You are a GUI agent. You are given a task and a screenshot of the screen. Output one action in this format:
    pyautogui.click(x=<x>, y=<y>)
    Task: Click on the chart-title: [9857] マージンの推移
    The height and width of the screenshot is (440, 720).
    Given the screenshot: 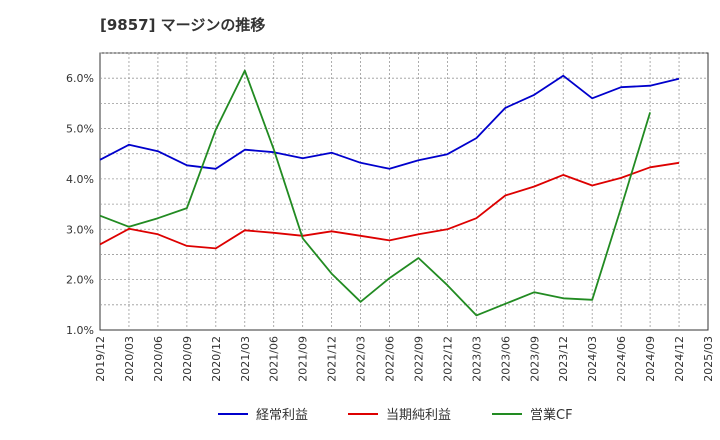 What is the action you would take?
    pyautogui.click(x=182, y=25)
    